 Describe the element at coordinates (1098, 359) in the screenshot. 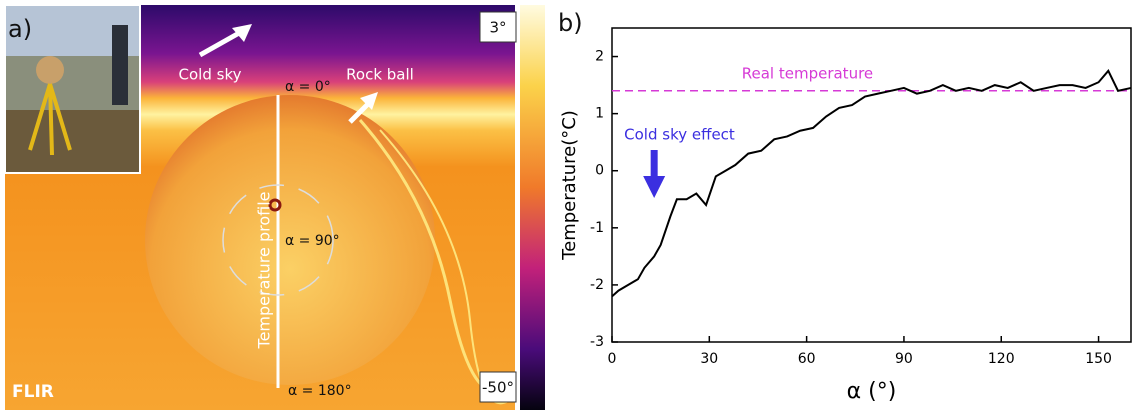

I see `x-tick-label: 150` at that location.